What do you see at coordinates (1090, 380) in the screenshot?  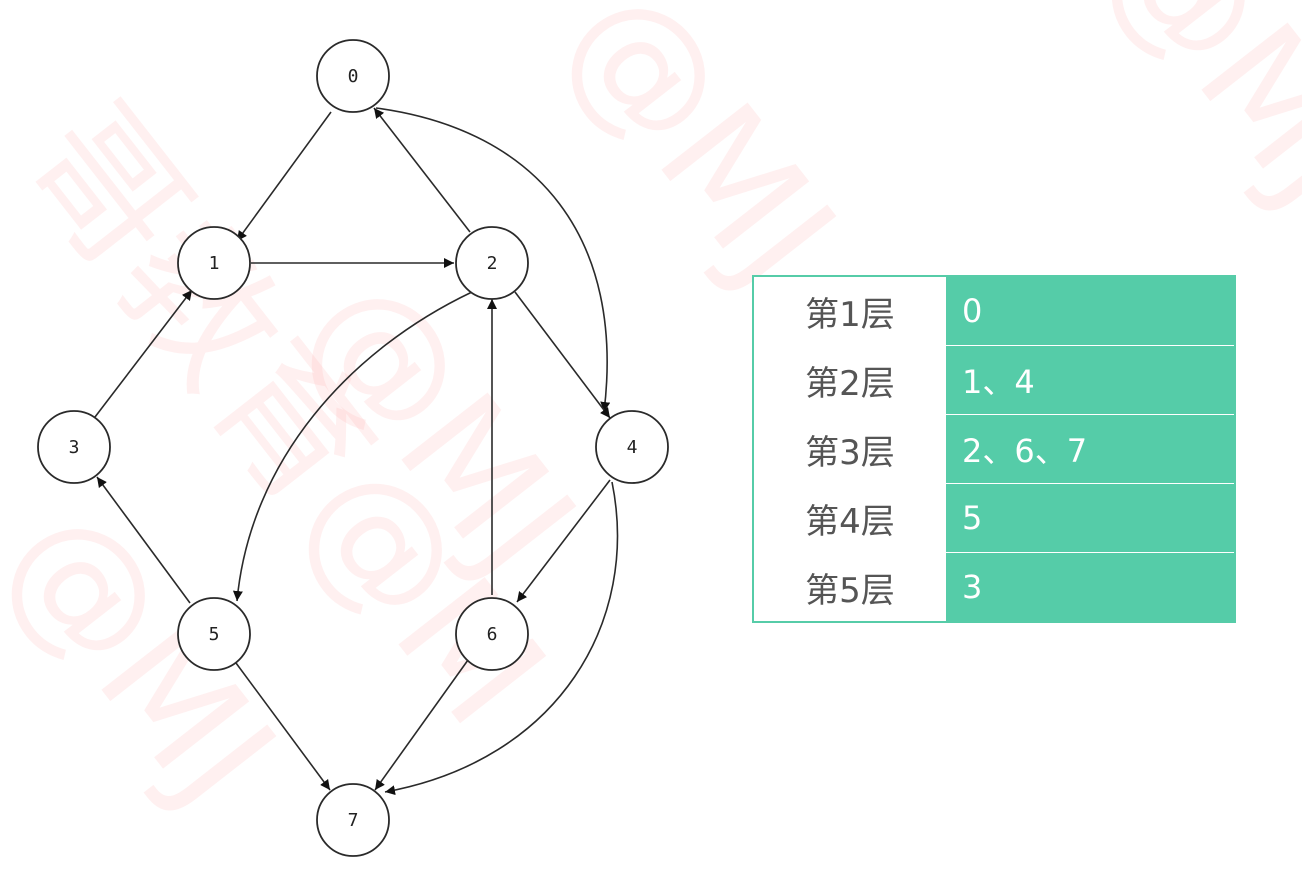 I see `level-value: 1、4` at bounding box center [1090, 380].